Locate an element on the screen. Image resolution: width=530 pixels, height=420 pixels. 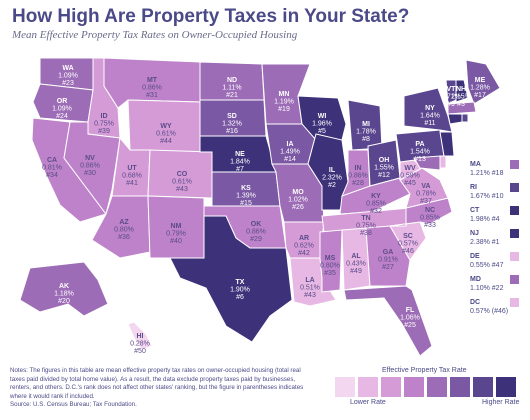
side-entry-ri: RI 1.67% #10 is located at coordinates (500, 192).